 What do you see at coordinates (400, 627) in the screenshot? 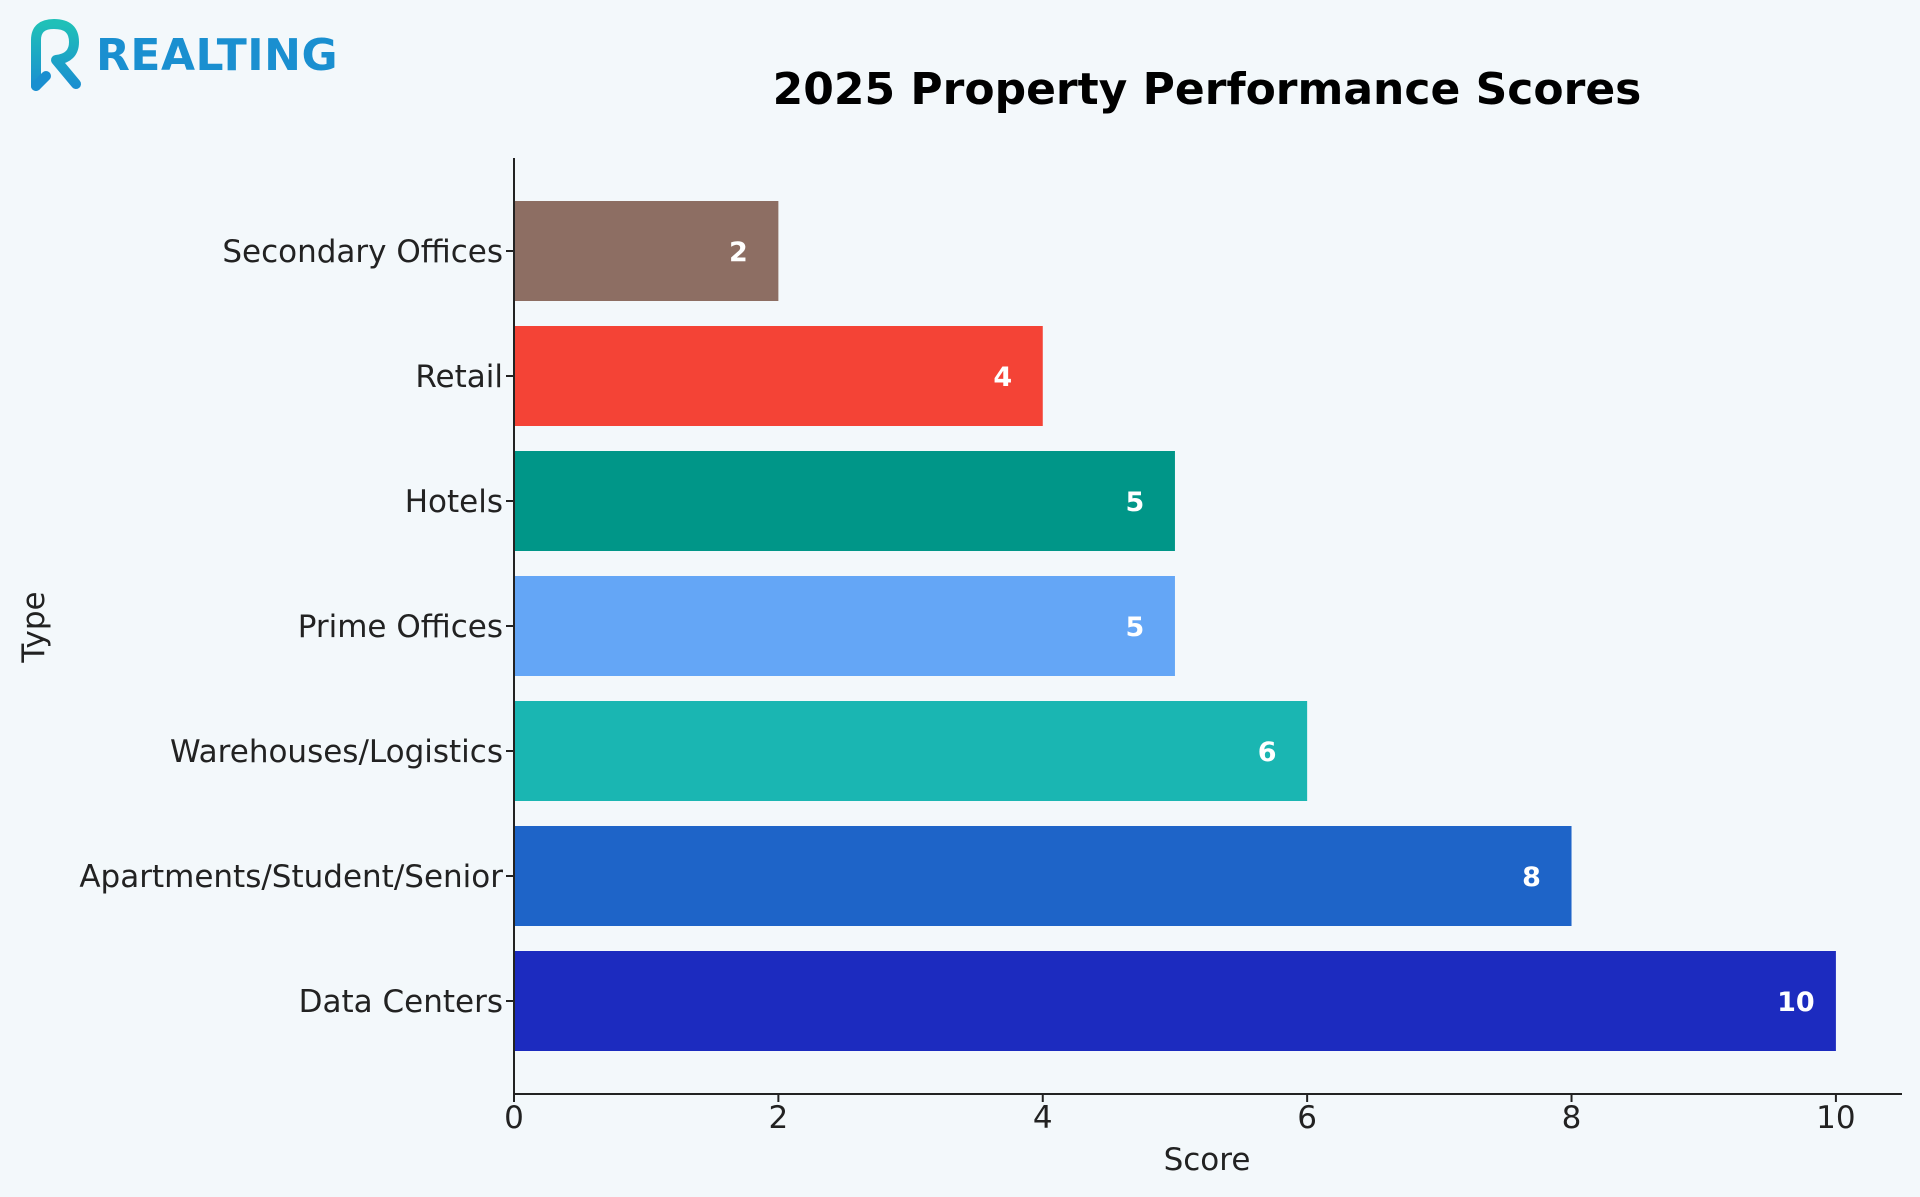
I see `category-label-prime-offices: Prime Offices` at bounding box center [400, 627].